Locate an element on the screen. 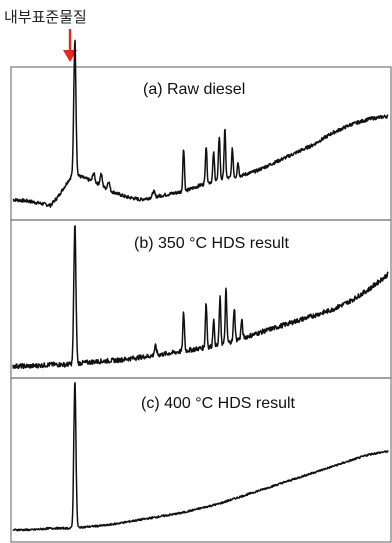 The height and width of the screenshot is (543, 392). panel-c-label: (c) 400 °C HDS result is located at coordinates (218, 403).